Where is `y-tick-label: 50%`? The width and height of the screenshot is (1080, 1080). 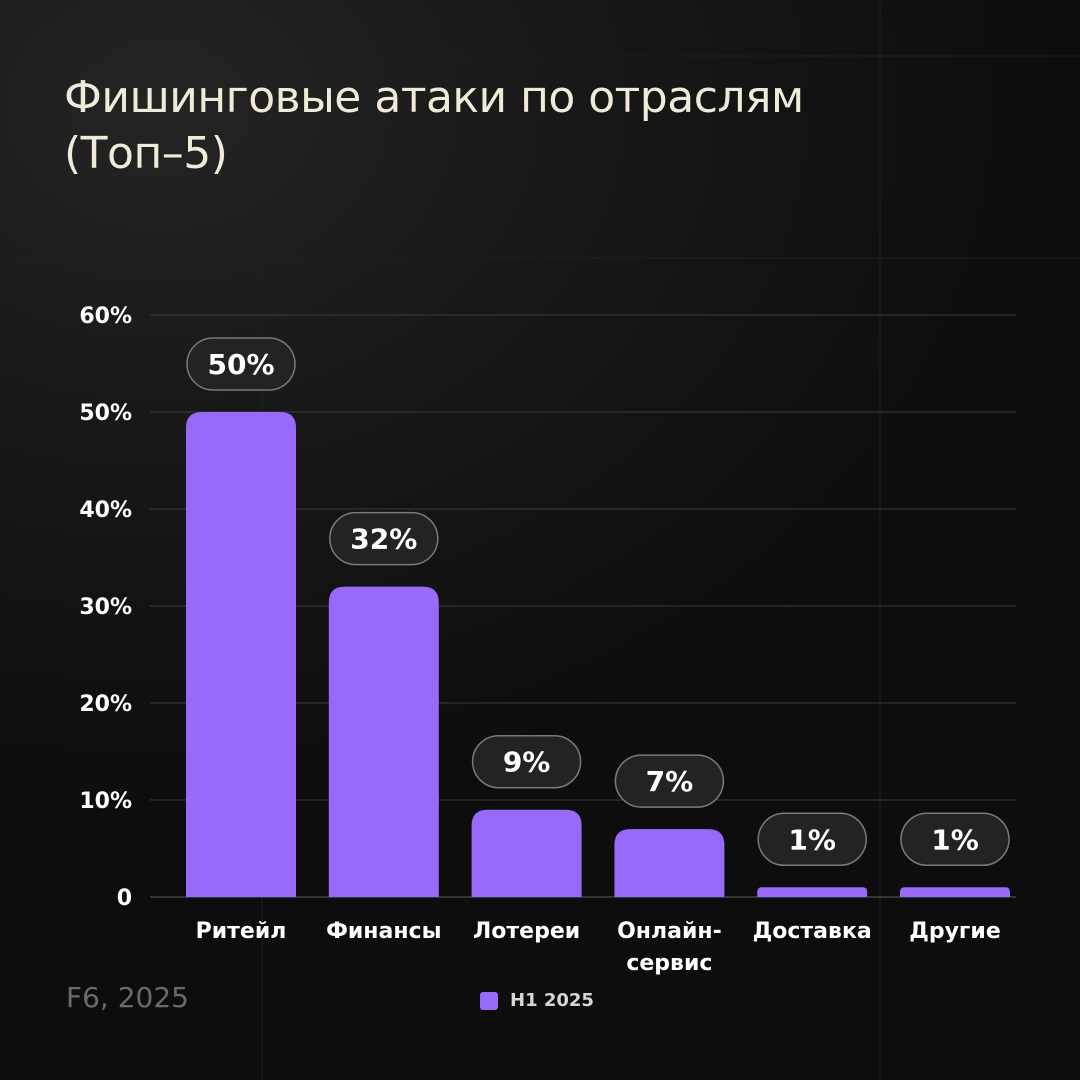 y-tick-label: 50% is located at coordinates (105, 413).